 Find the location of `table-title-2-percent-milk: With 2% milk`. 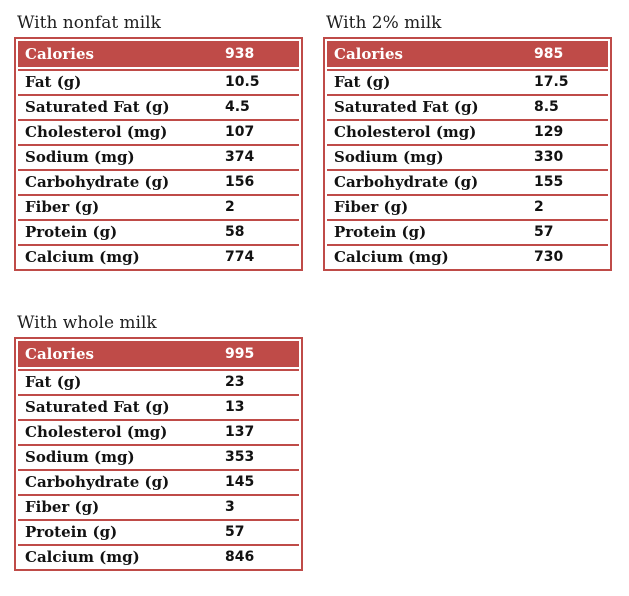

table-title-2-percent-milk: With 2% milk is located at coordinates (384, 23).